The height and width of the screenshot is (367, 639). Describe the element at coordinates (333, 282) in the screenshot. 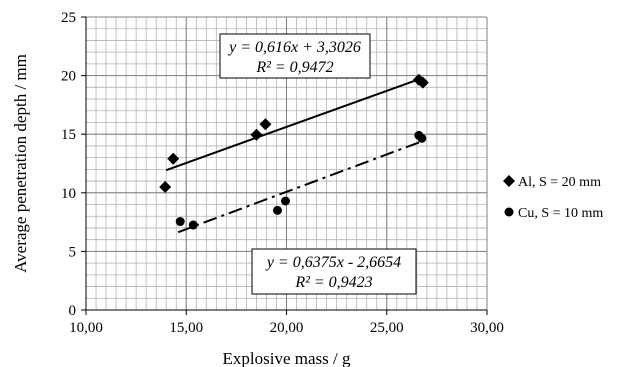

I see `r-squared-text: R² = 0,9423` at that location.